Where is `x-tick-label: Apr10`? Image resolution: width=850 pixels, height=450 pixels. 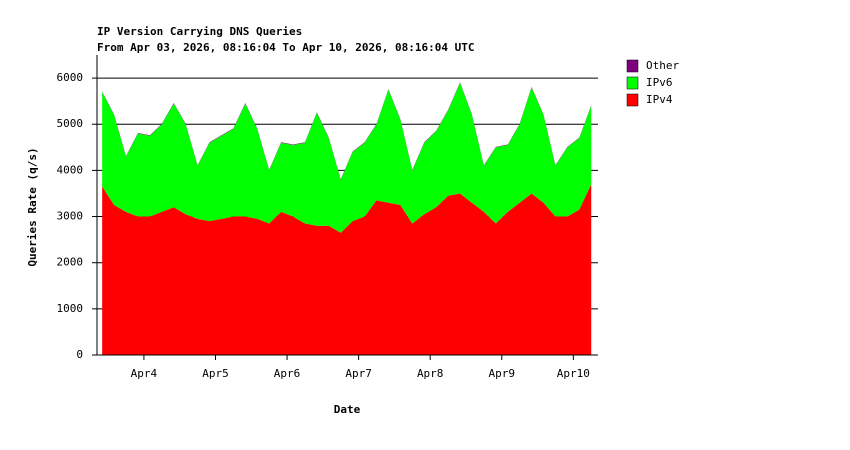 x-tick-label: Apr10 is located at coordinates (573, 373).